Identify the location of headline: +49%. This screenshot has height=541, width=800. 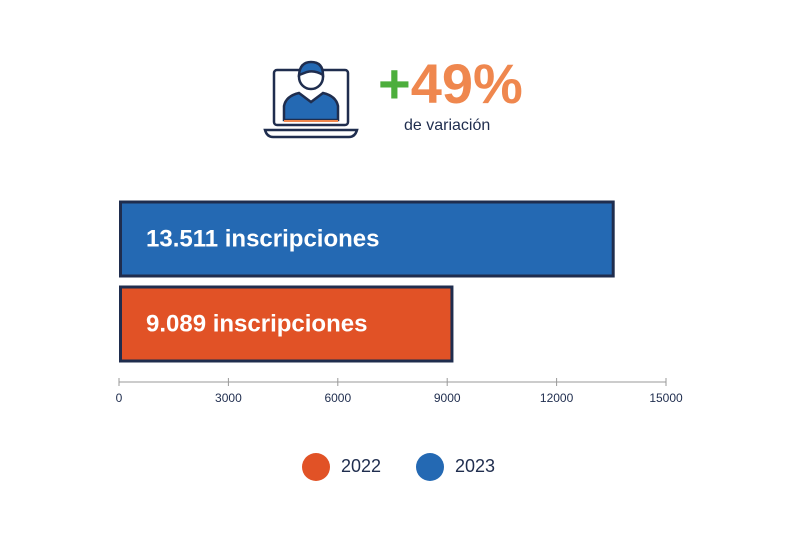
(450, 83).